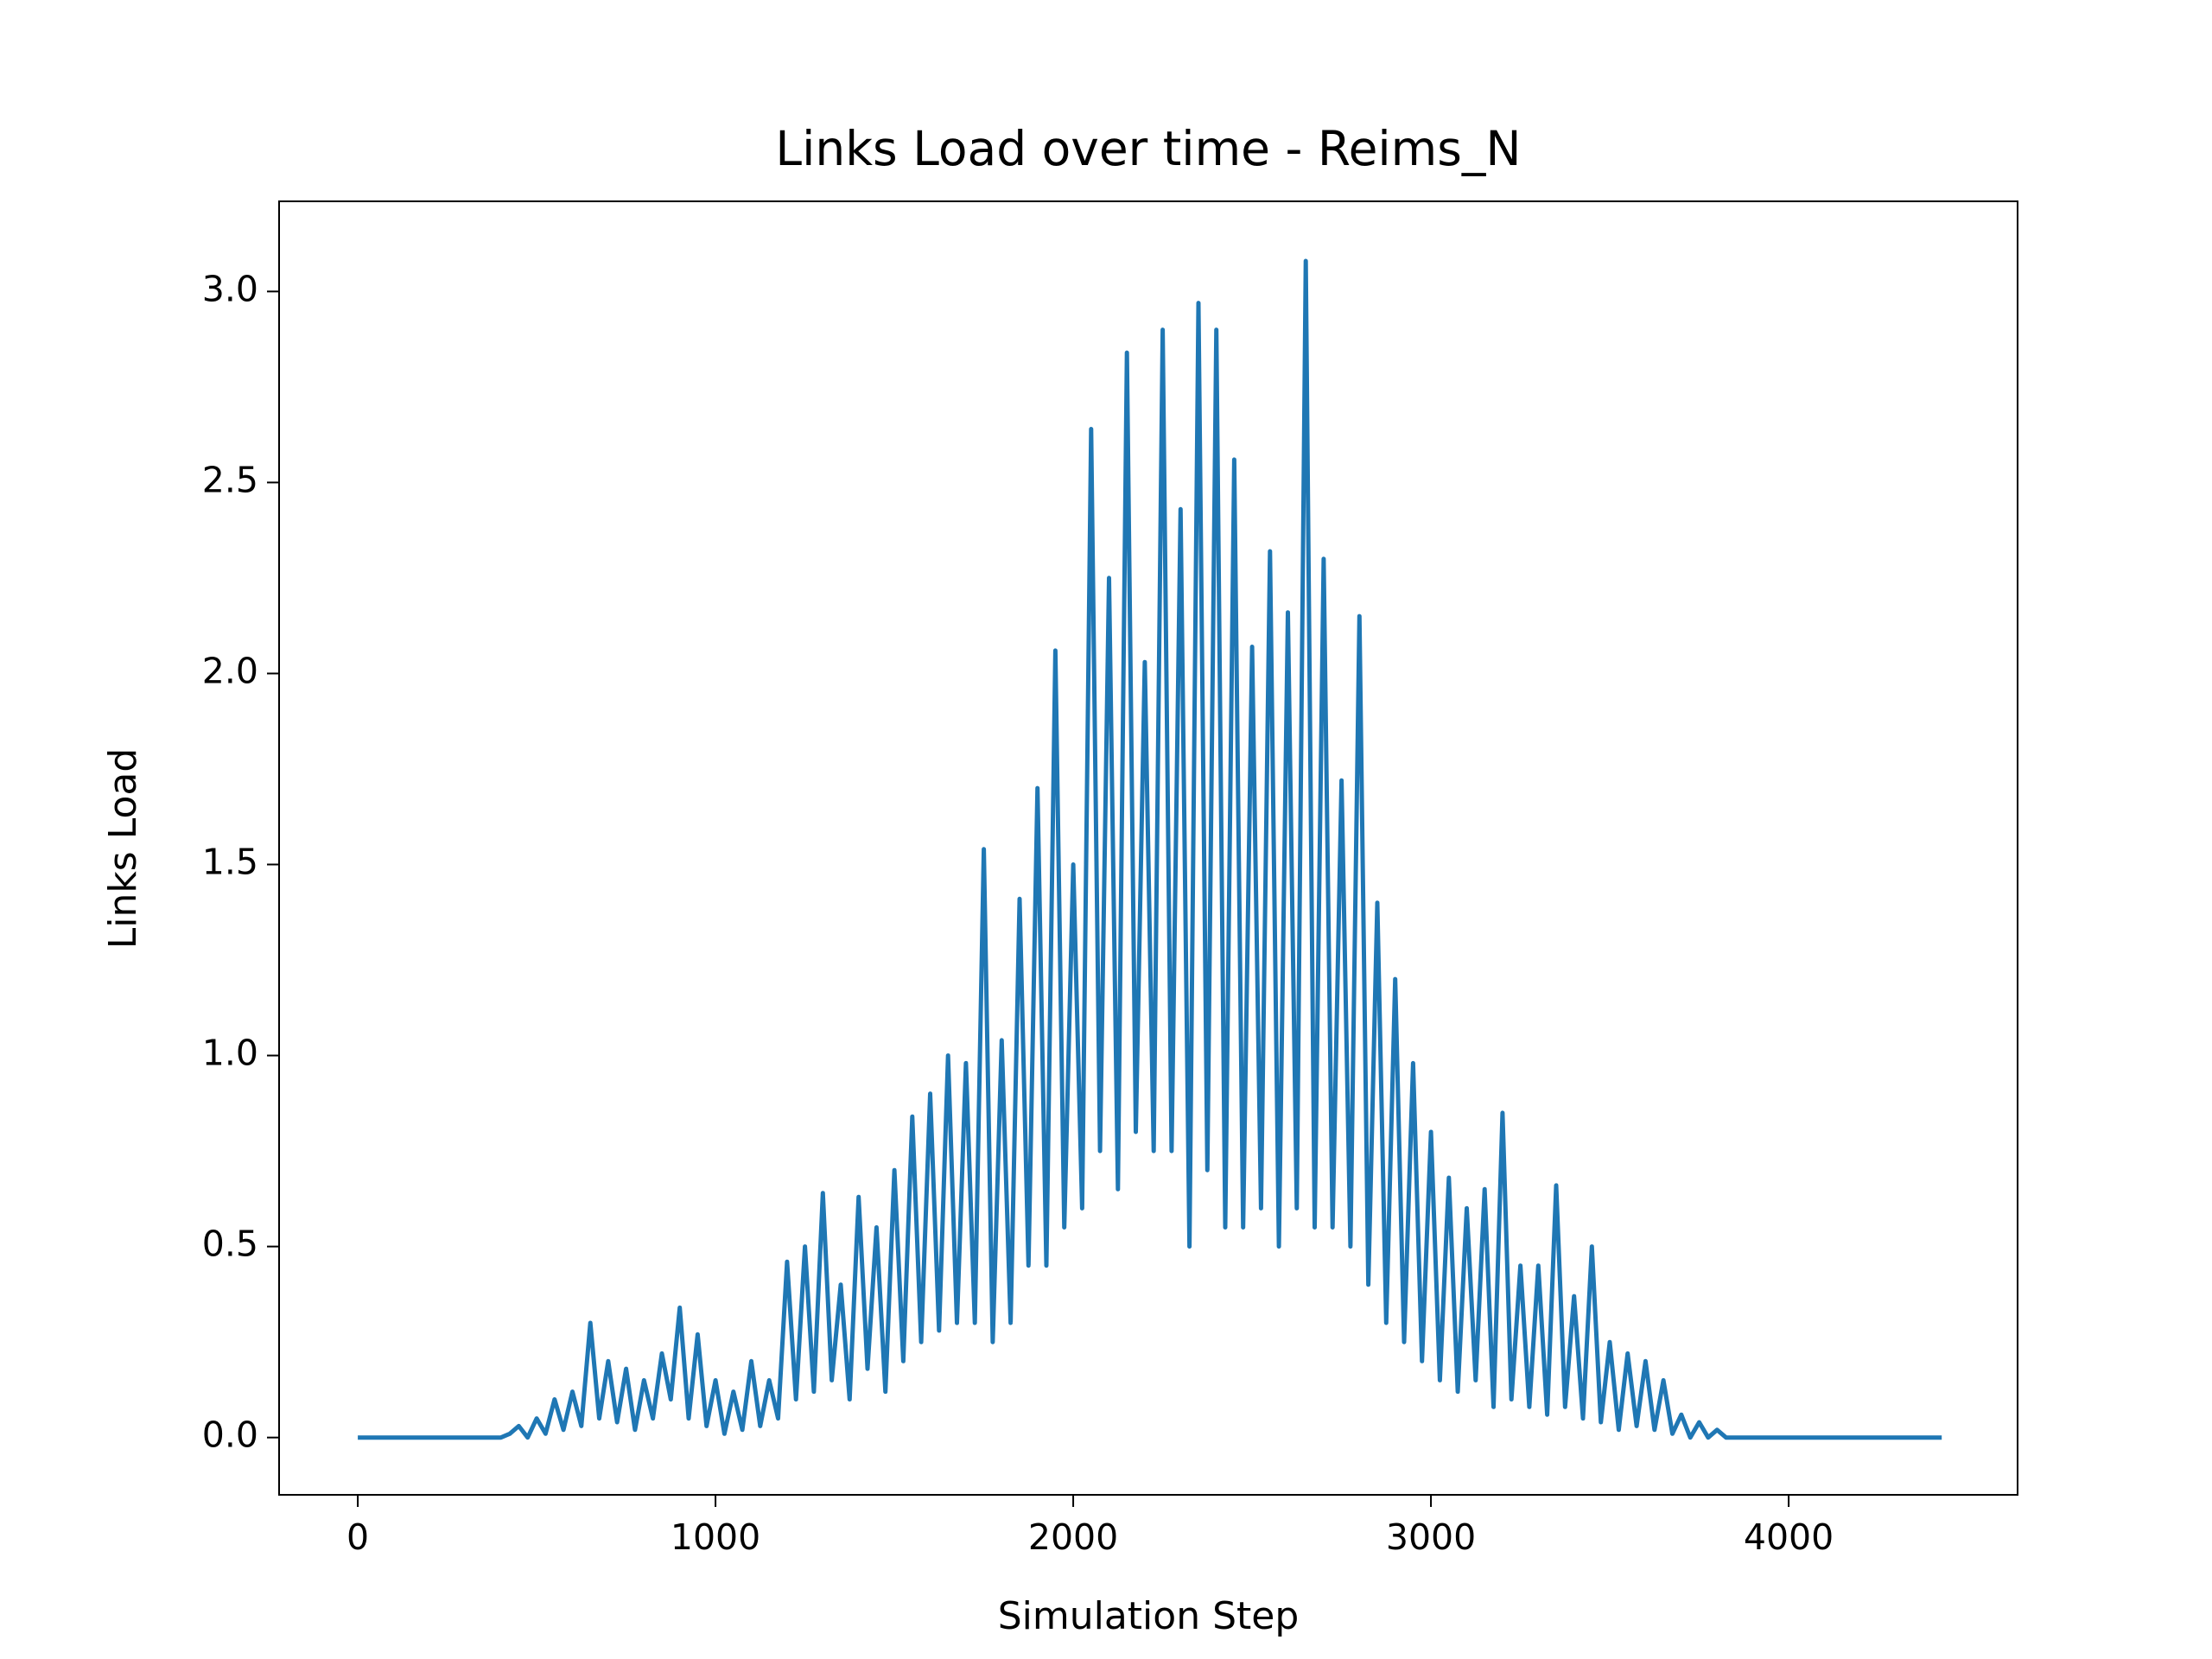  I want to click on x-tick-label: 2000, so click(1073, 1537).